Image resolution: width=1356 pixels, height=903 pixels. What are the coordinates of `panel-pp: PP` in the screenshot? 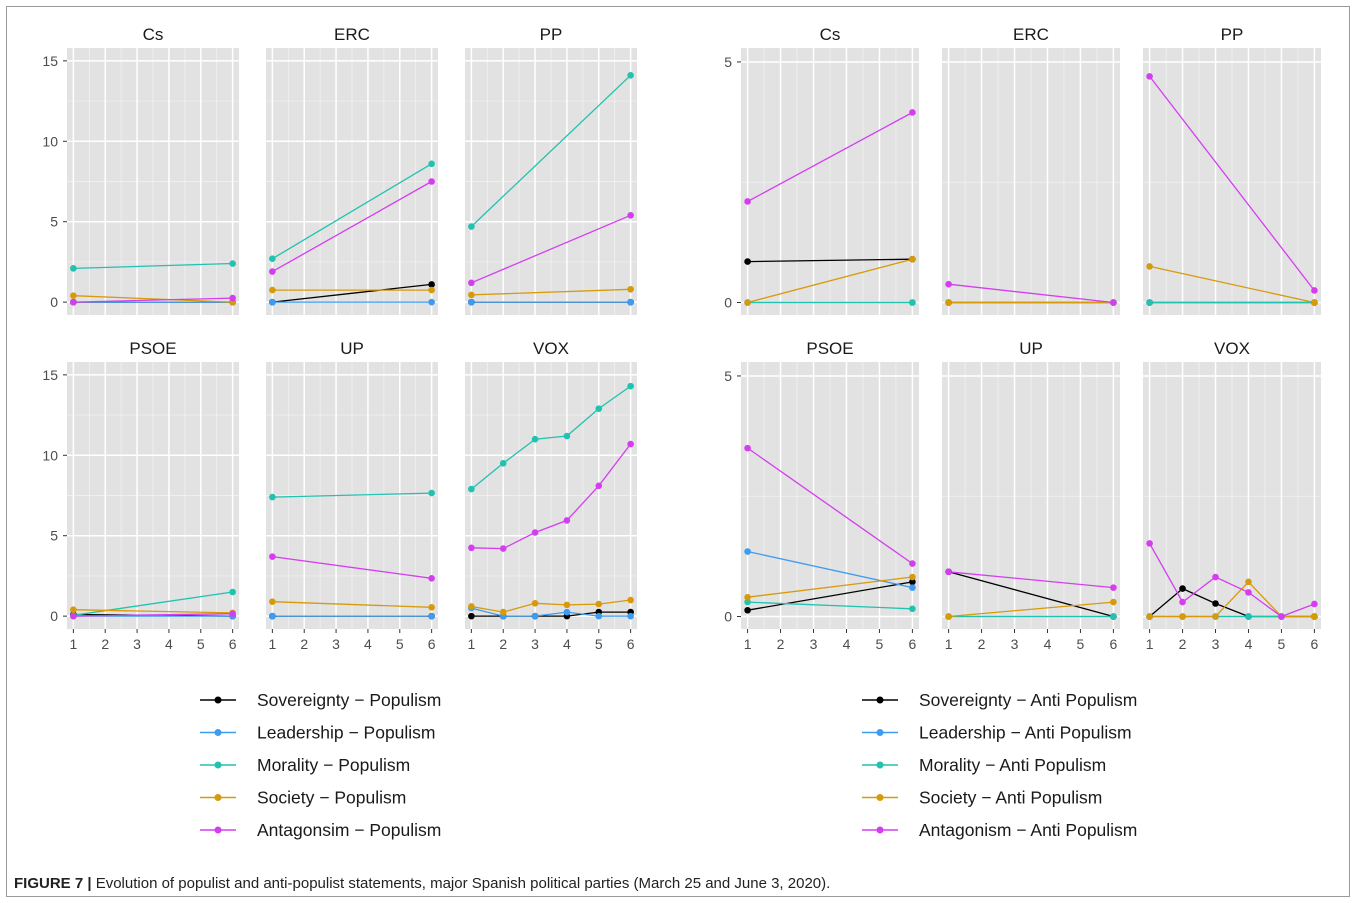 It's located at (551, 170).